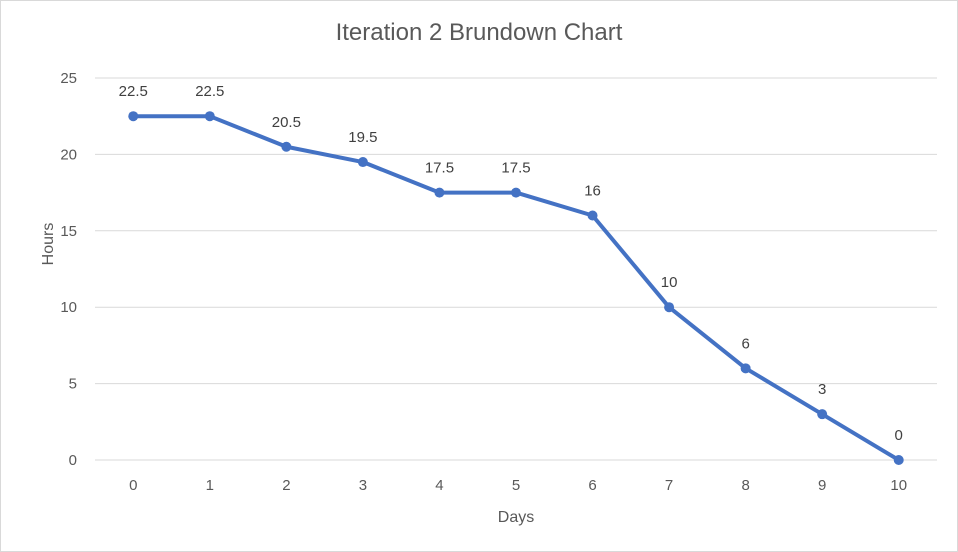 This screenshot has width=958, height=552. Describe the element at coordinates (439, 485) in the screenshot. I see `x-tick-label: 4` at that location.